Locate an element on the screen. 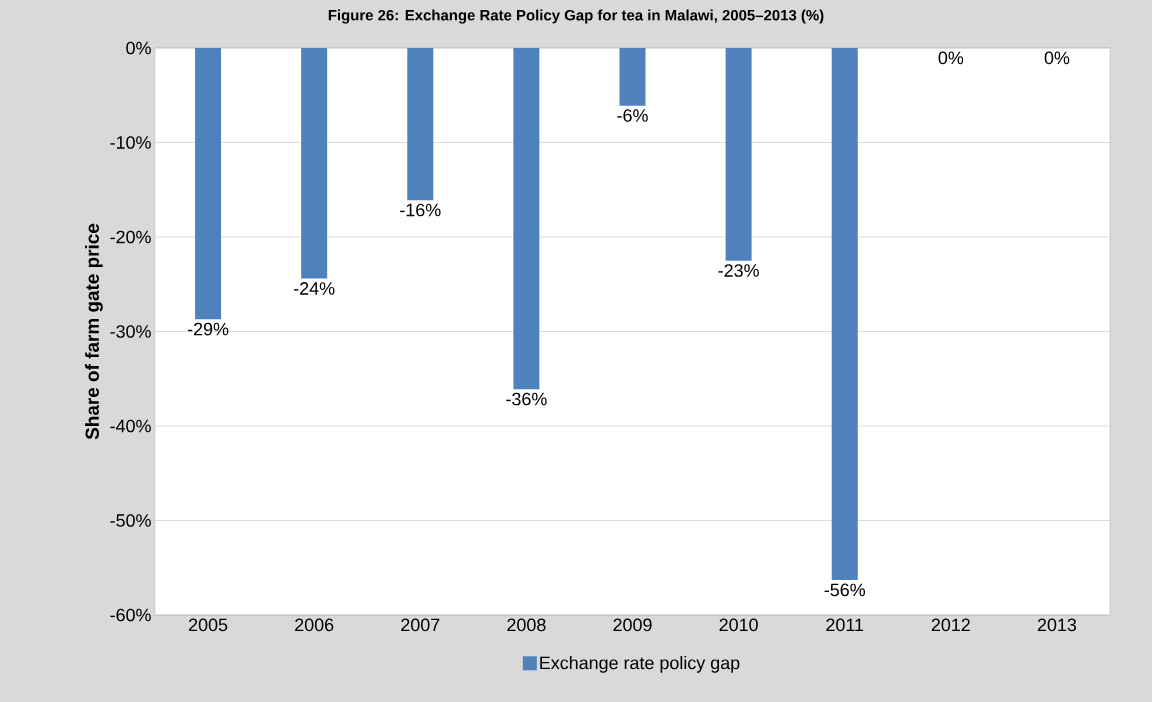 This screenshot has width=1152, height=702. x-tick-label: 2007 is located at coordinates (420, 625).